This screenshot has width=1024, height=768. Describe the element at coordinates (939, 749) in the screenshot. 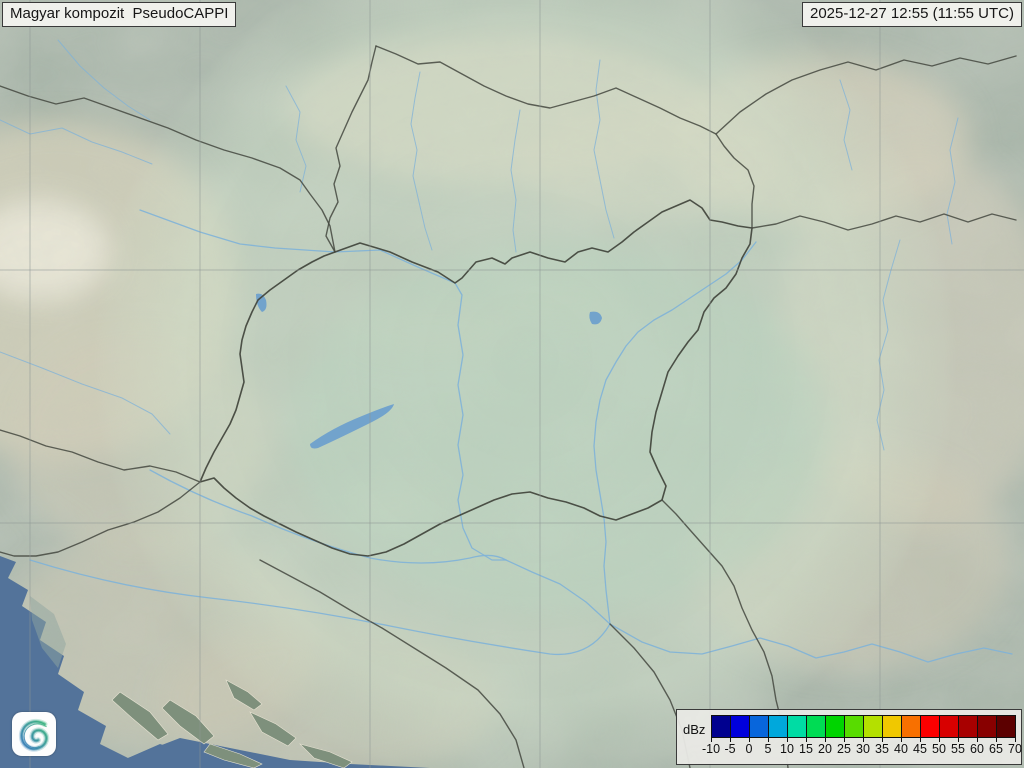

I see `legend-tick-label: 50` at that location.